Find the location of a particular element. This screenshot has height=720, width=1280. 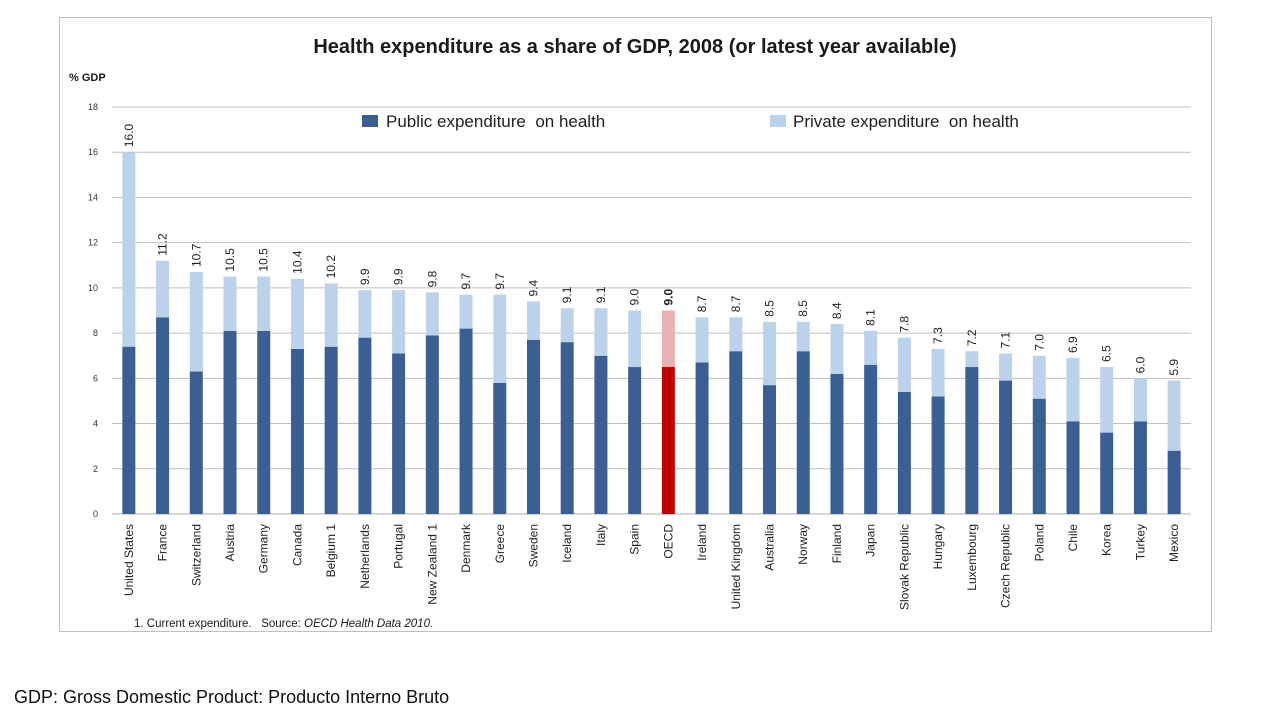

x-tick-label: OECD is located at coordinates (668, 541).